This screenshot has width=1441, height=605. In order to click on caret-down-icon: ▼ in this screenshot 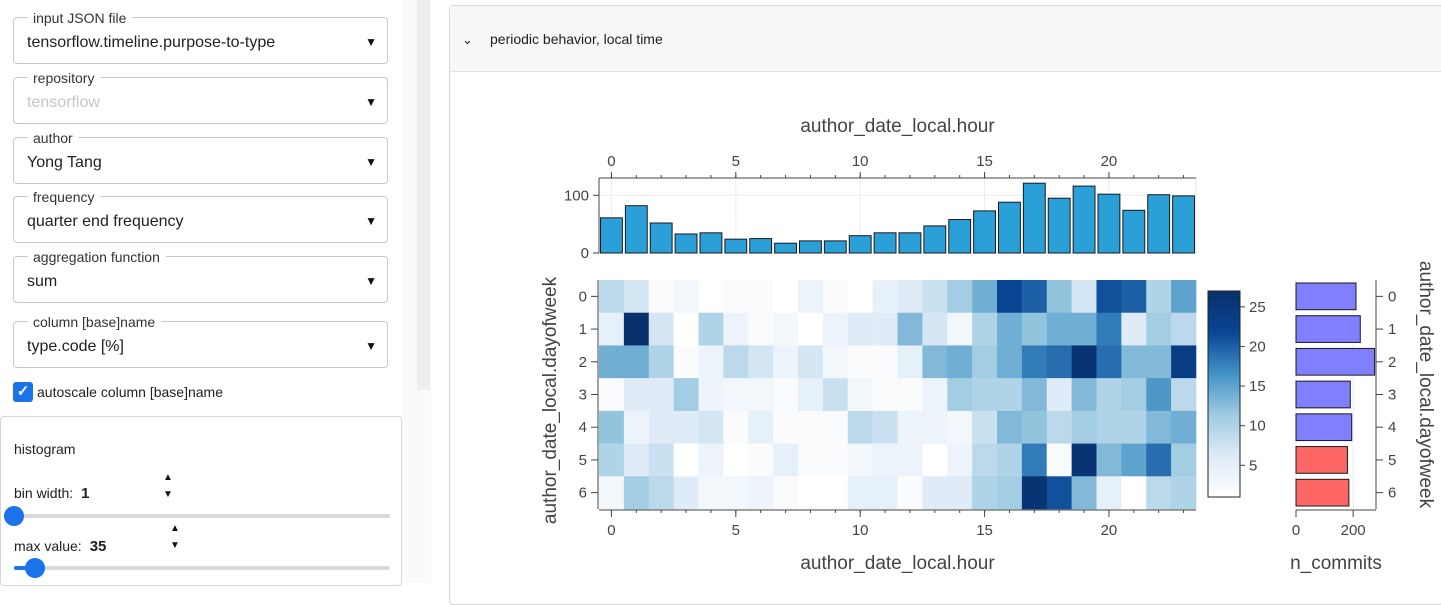, I will do `click(371, 162)`.